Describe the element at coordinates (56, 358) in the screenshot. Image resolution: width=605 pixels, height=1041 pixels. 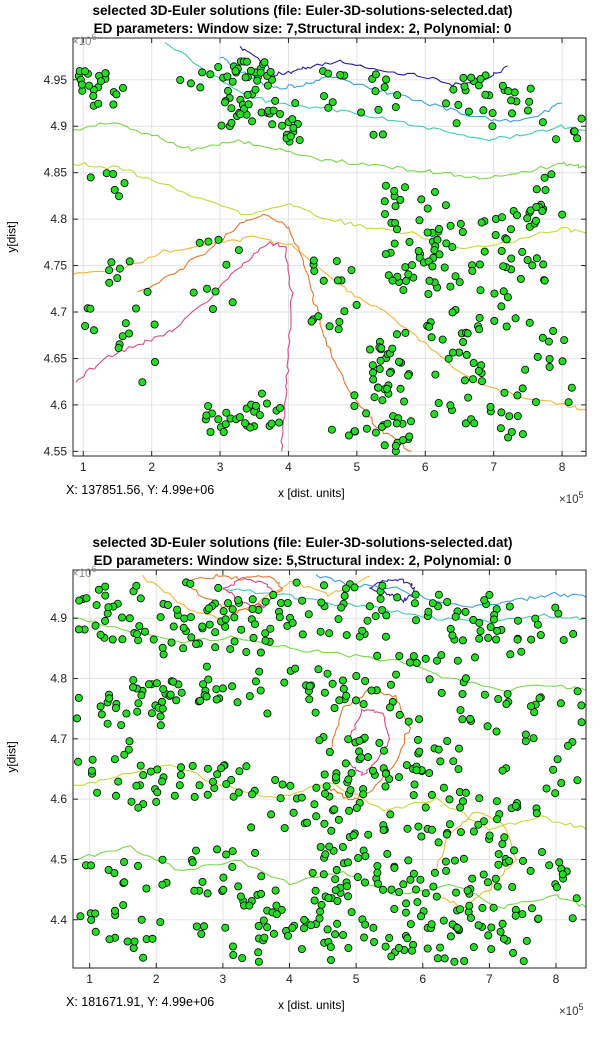
I see `y-tick-label: 4.65` at that location.